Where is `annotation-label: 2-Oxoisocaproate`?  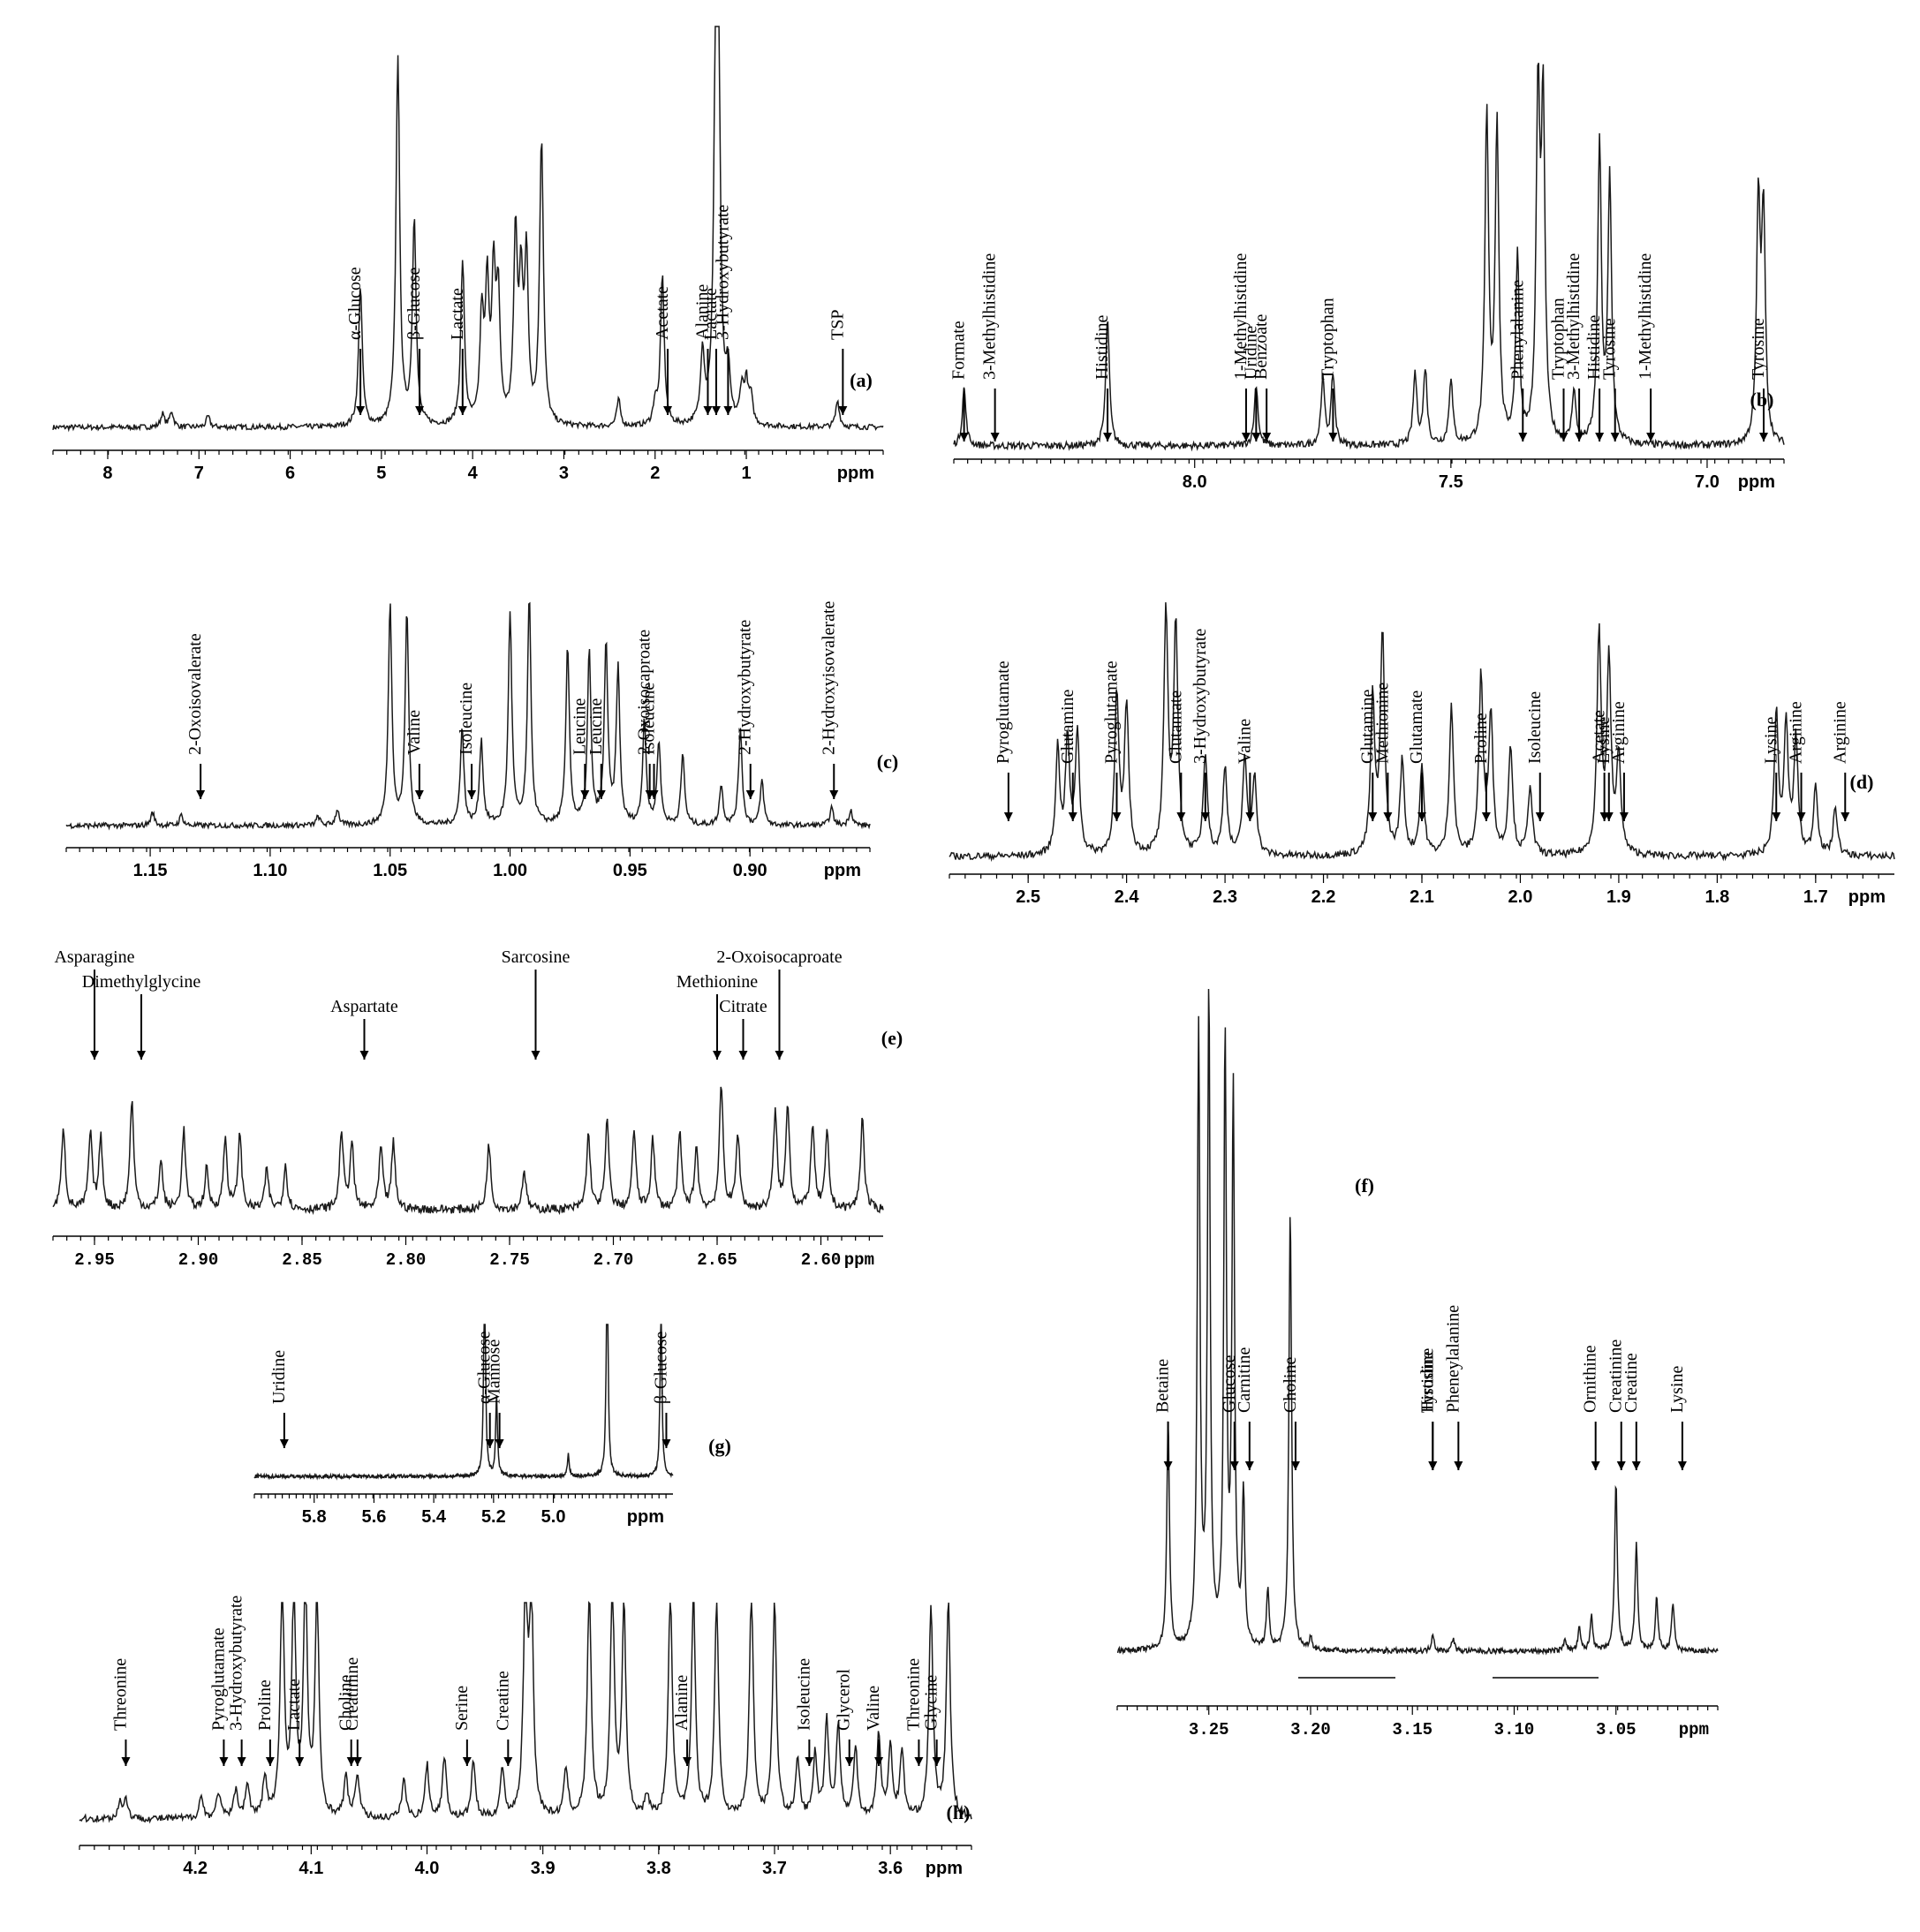 annotation-label: 2-Oxoisocaproate is located at coordinates (779, 957).